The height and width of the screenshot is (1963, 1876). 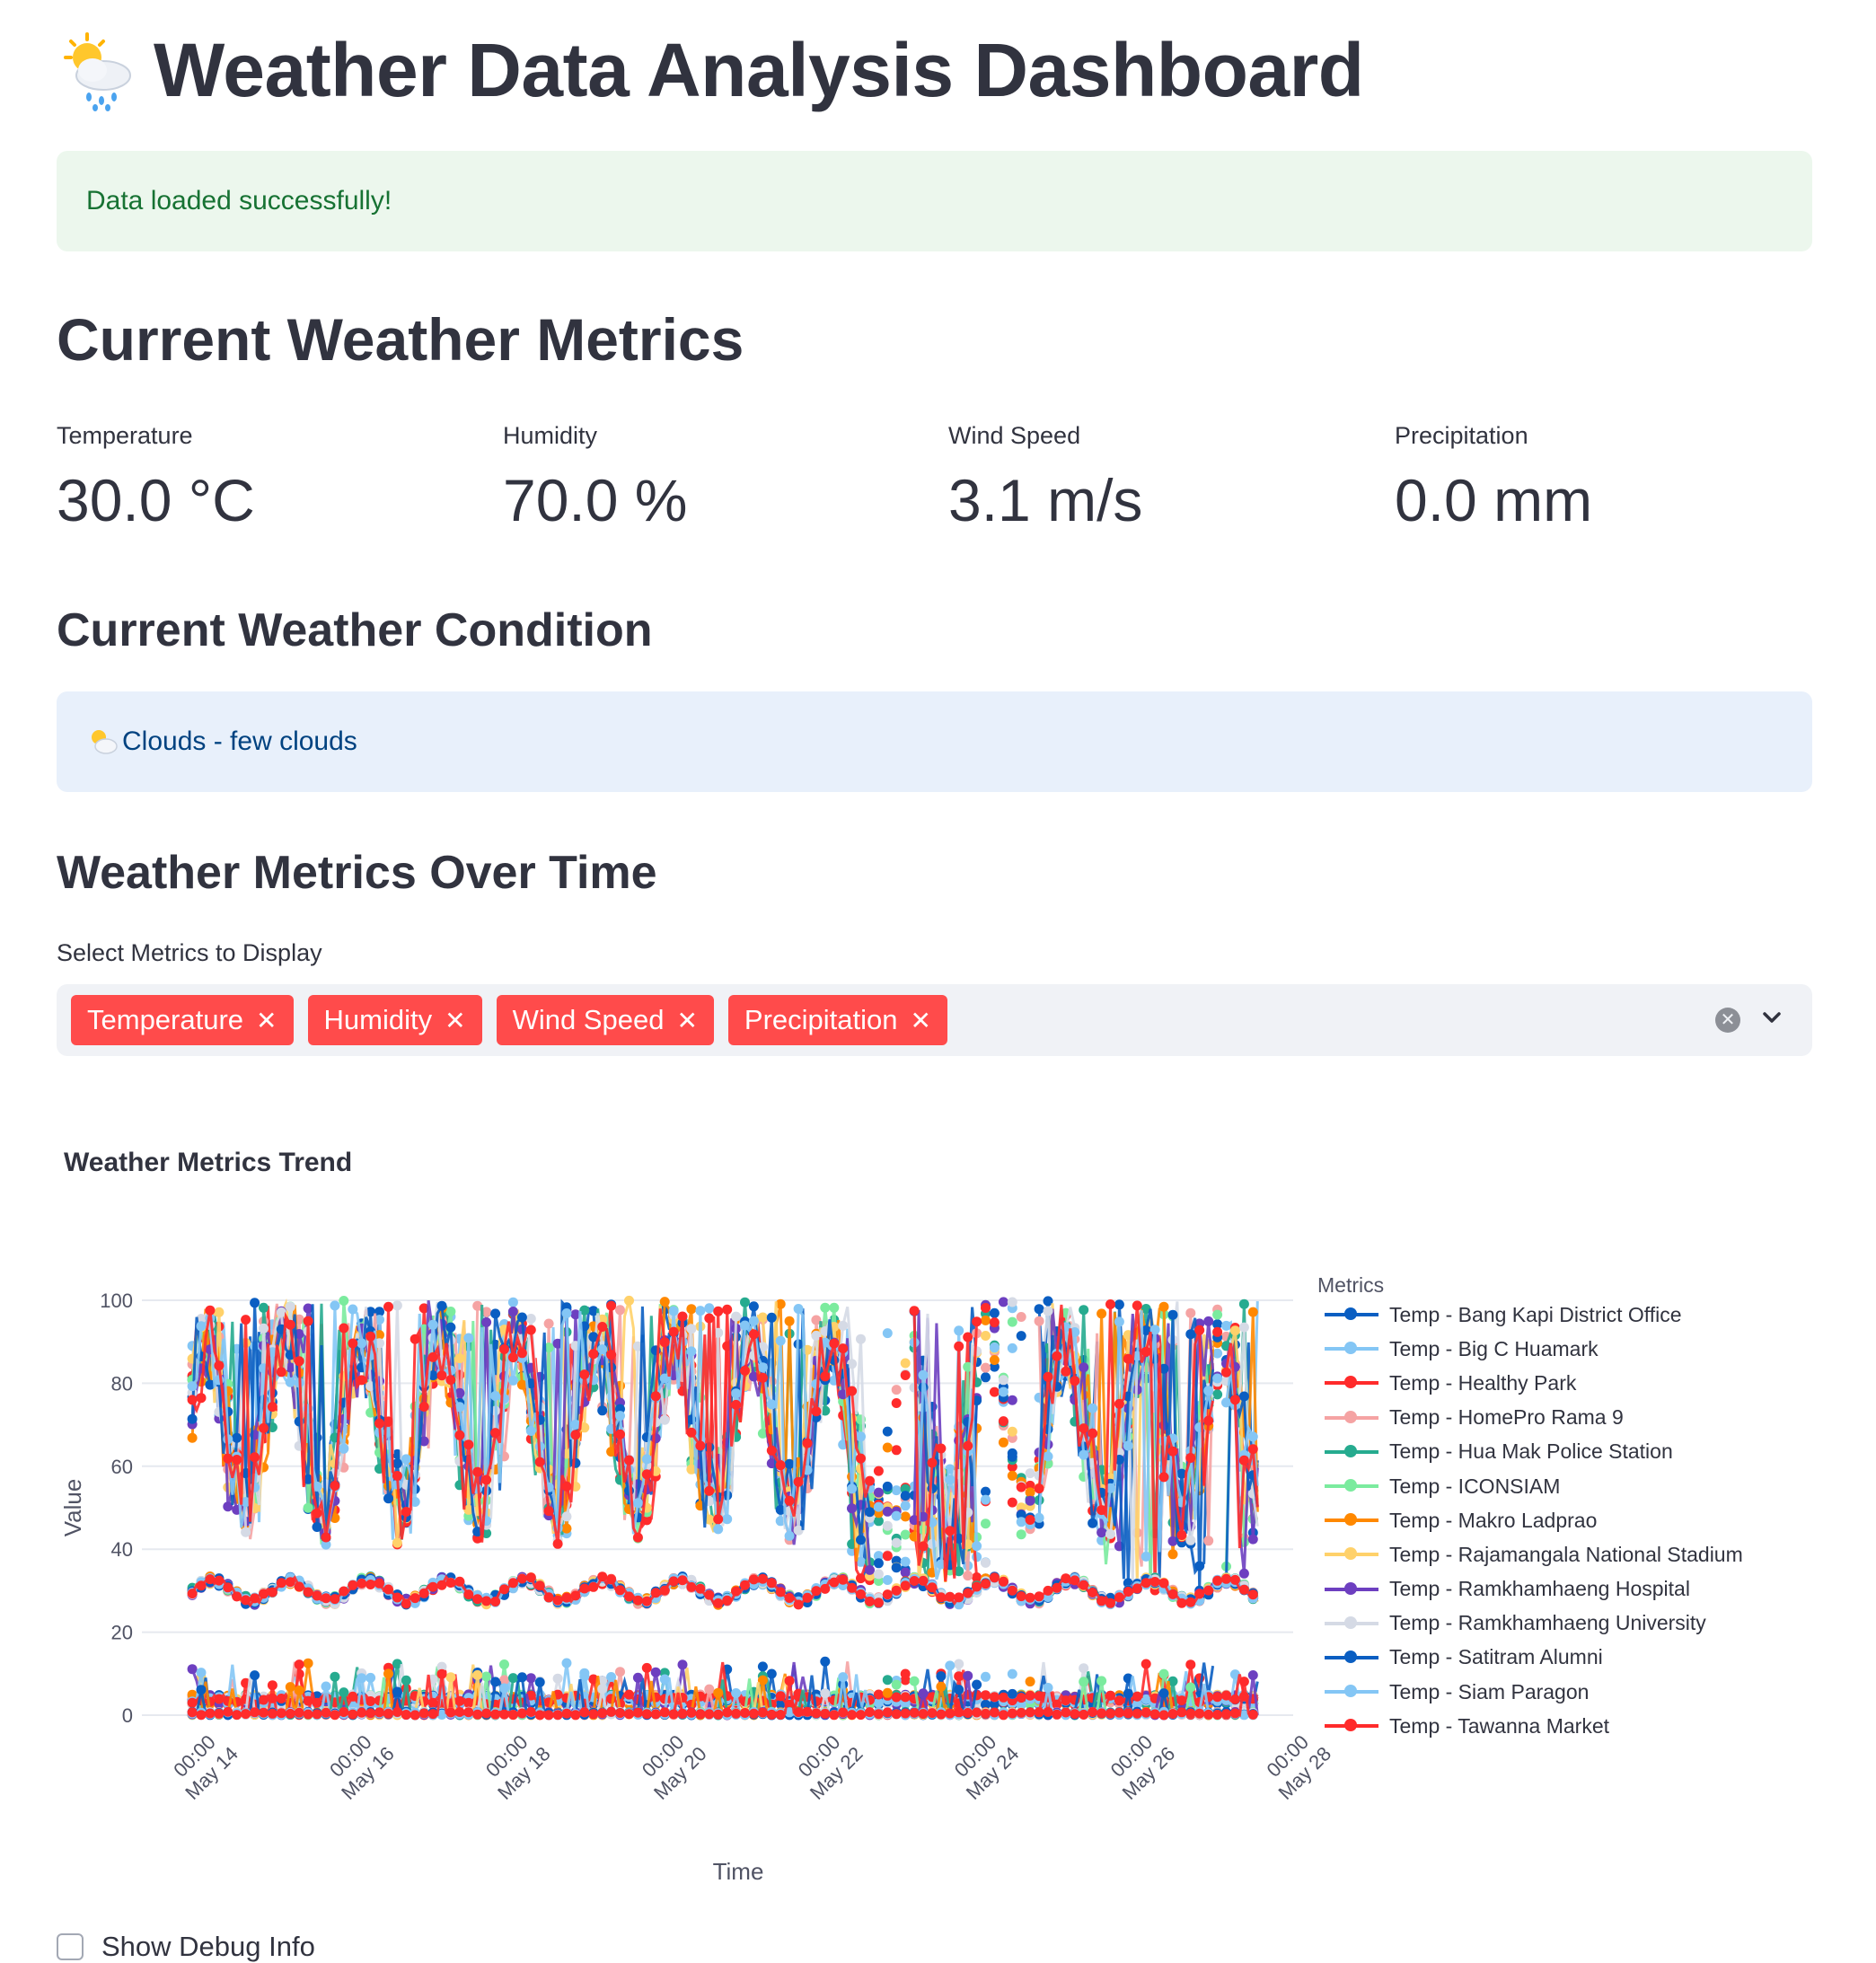 What do you see at coordinates (122, 1467) in the screenshot?
I see `y-tick-label: 60` at bounding box center [122, 1467].